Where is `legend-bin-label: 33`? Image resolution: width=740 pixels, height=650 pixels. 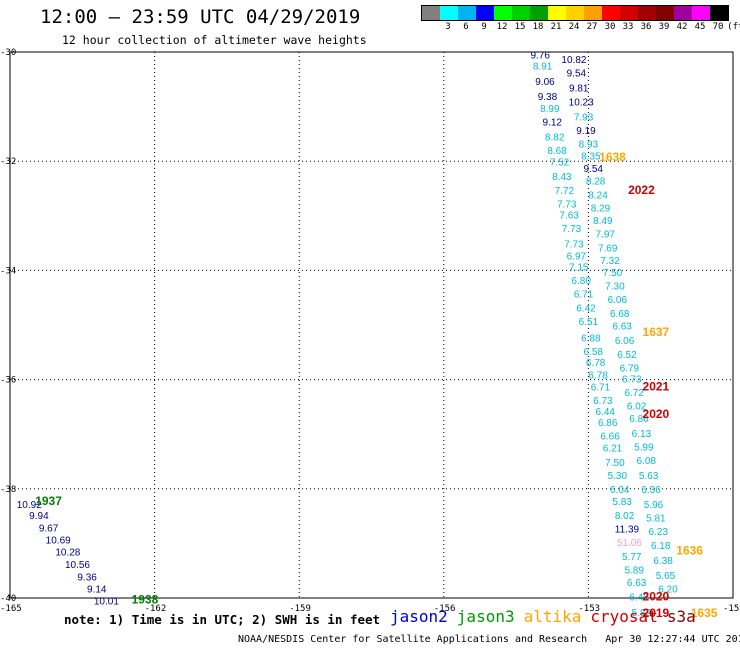 legend-bin-label: 33 is located at coordinates (628, 27).